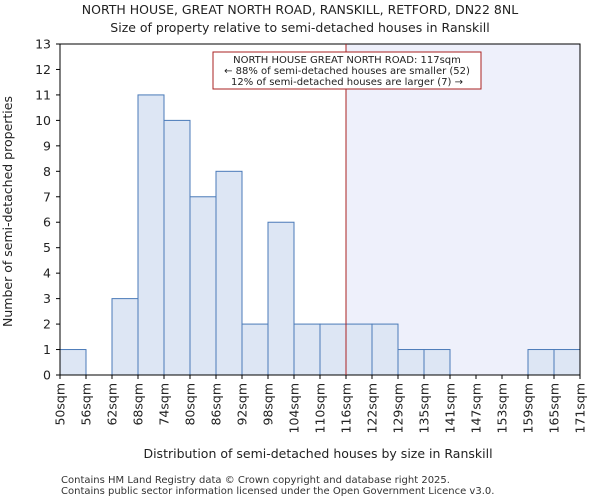 This screenshot has width=600, height=500. Describe the element at coordinates (43, 120) in the screenshot. I see `y-tick-label: 10` at that location.